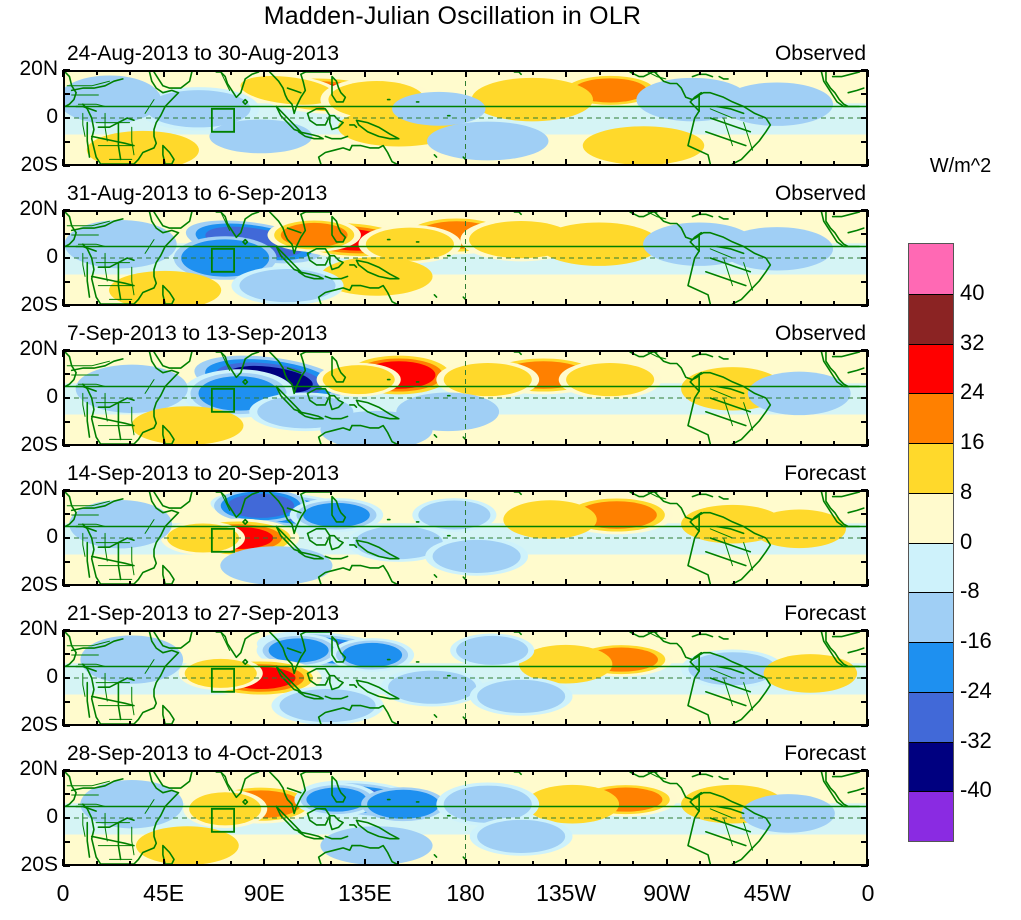 Image resolution: width=1021 pixels, height=920 pixels. I want to click on x-axis-tick-label: 90W, so click(667, 893).